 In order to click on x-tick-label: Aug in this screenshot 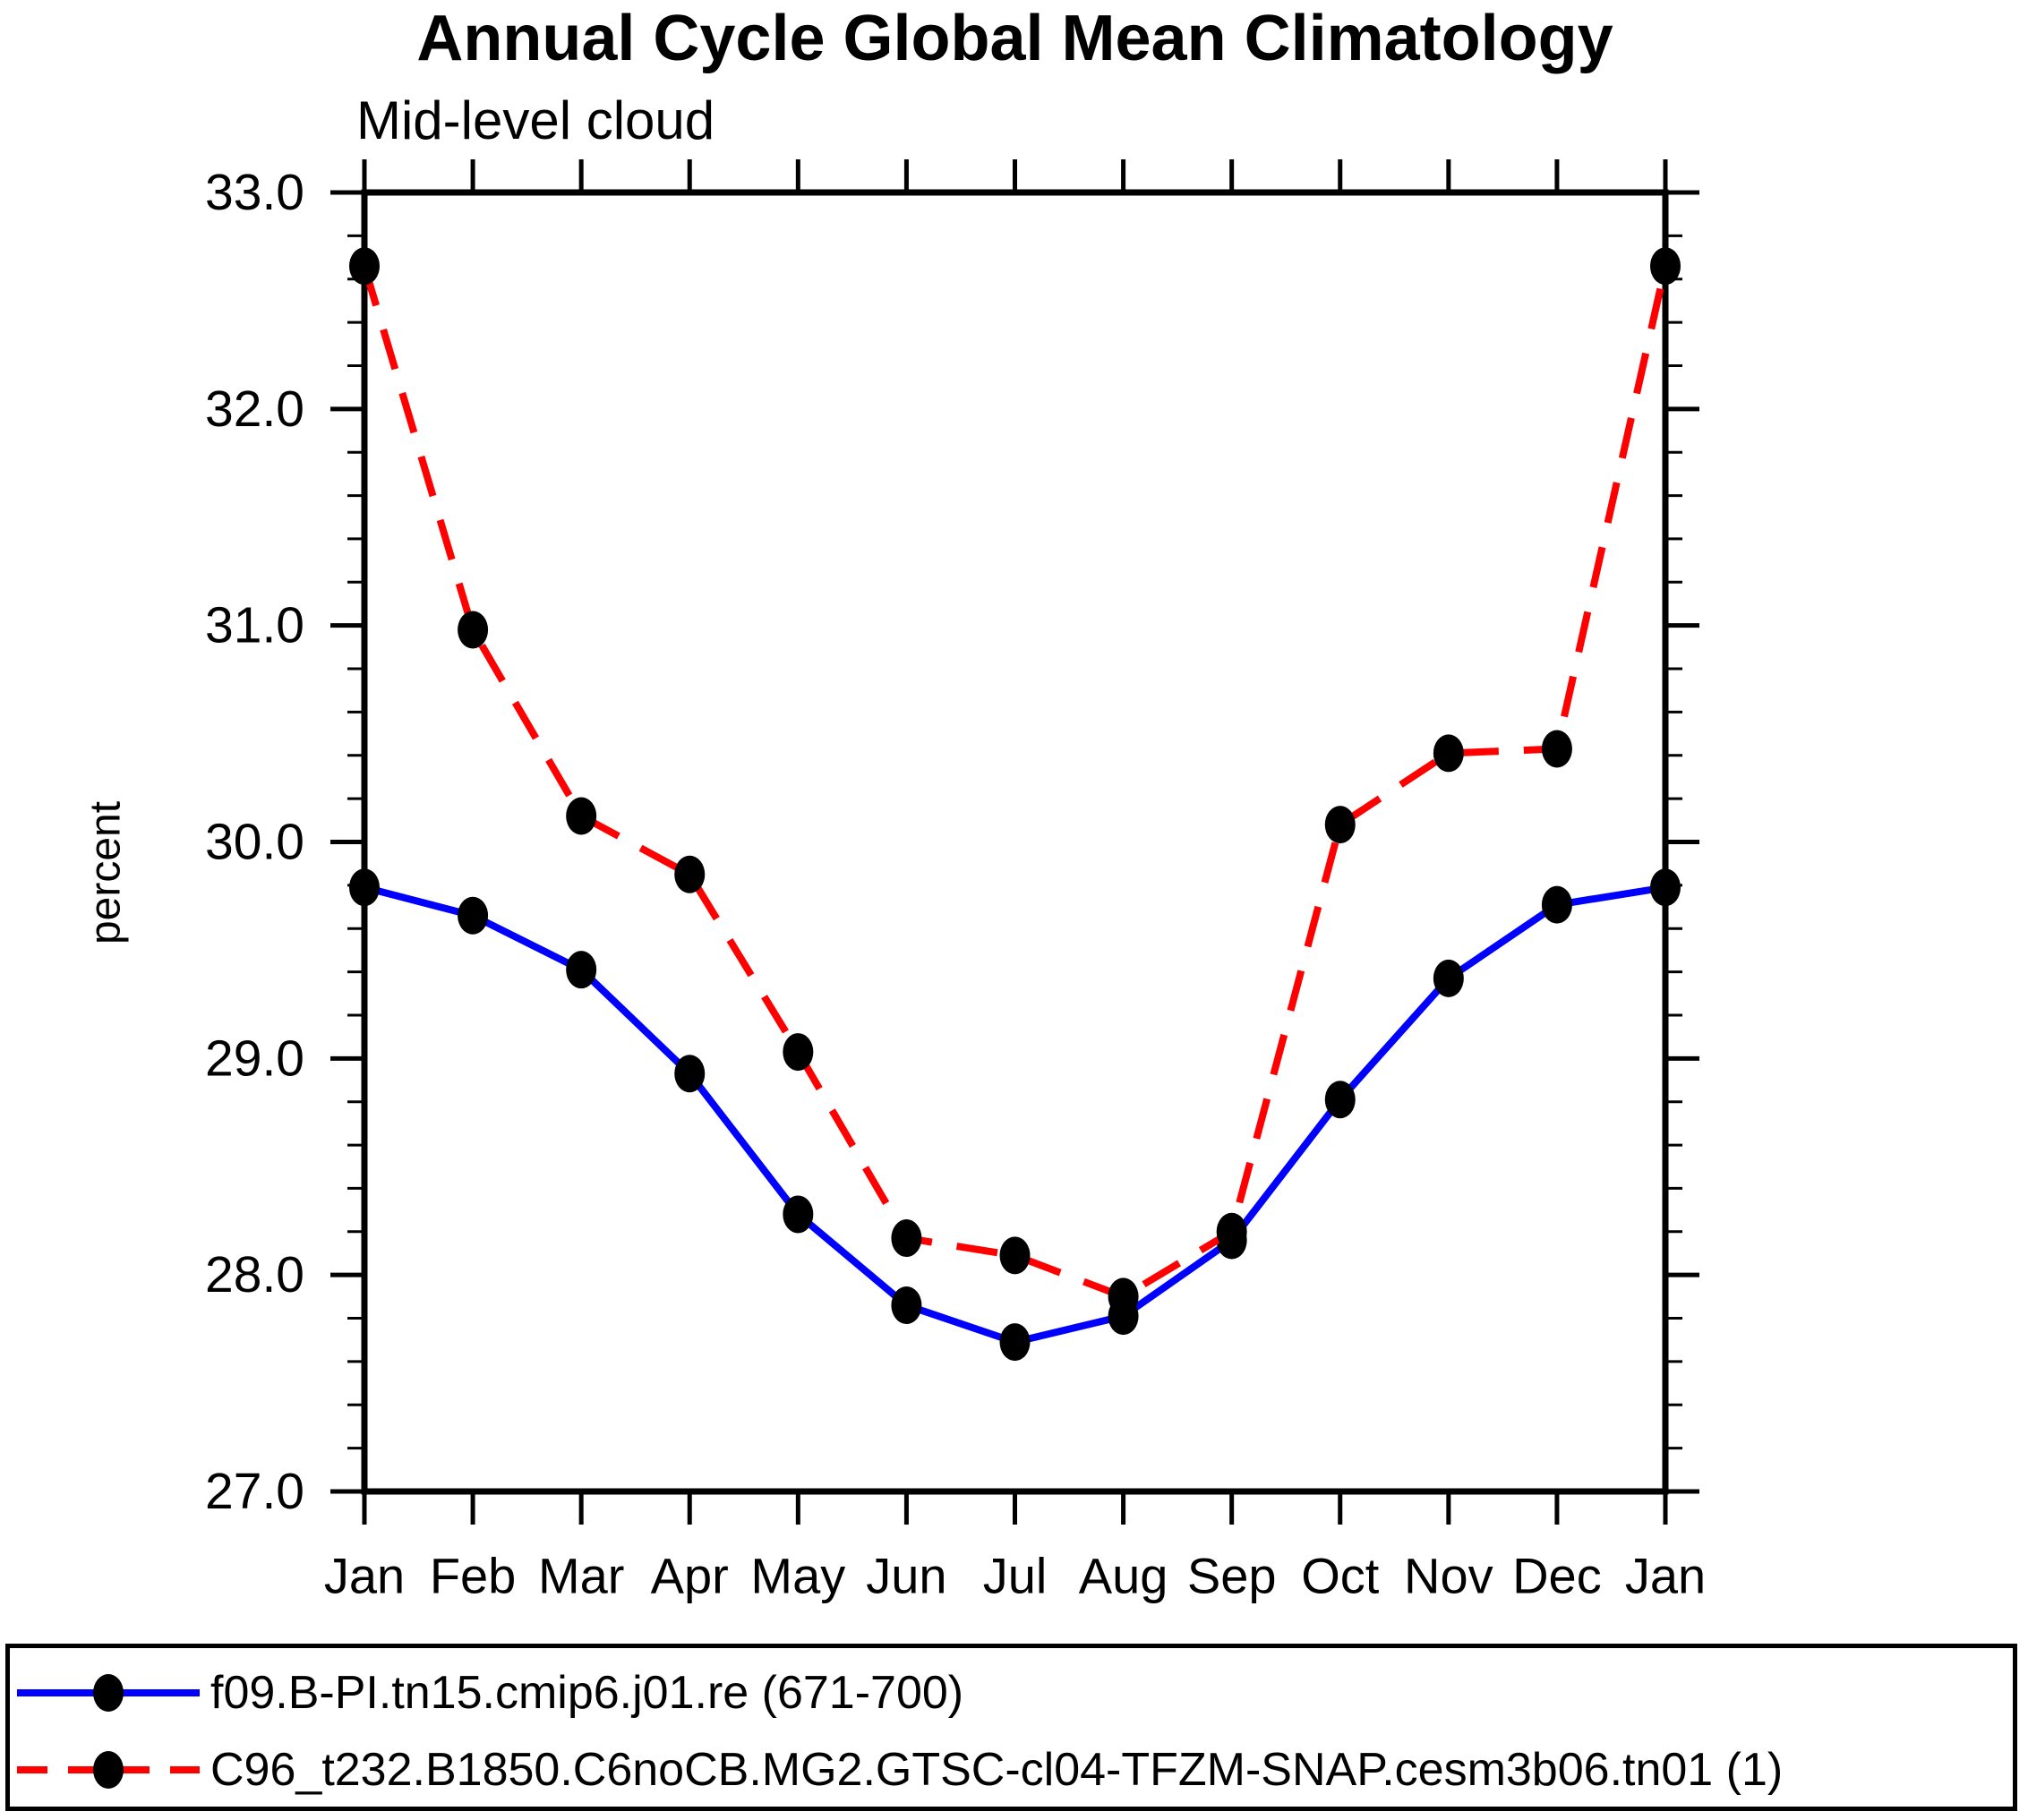, I will do `click(1123, 1576)`.